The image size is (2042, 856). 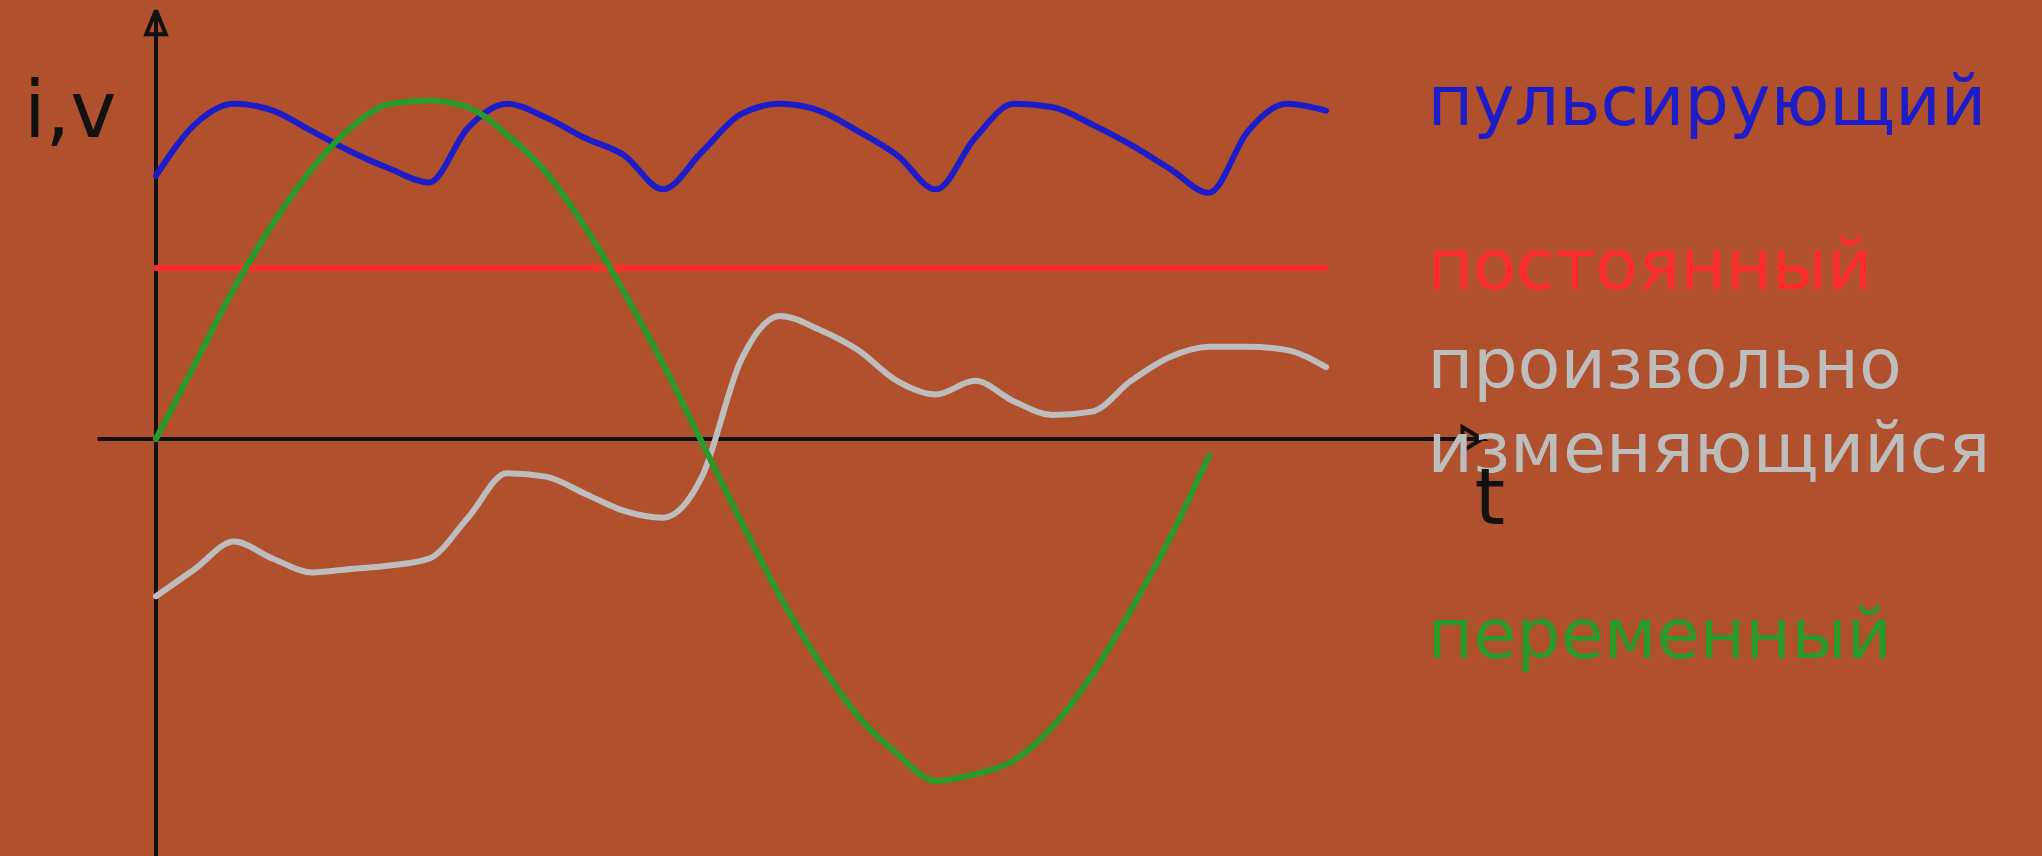 I want to click on series-label: постоянный, so click(x=1650, y=265).